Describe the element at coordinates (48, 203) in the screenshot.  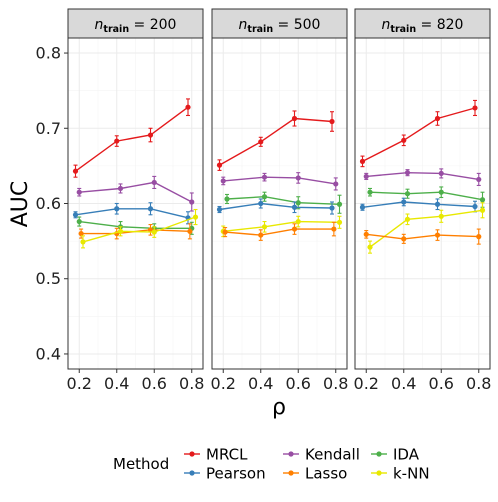
I see `y-tick-label: 0.6` at that location.